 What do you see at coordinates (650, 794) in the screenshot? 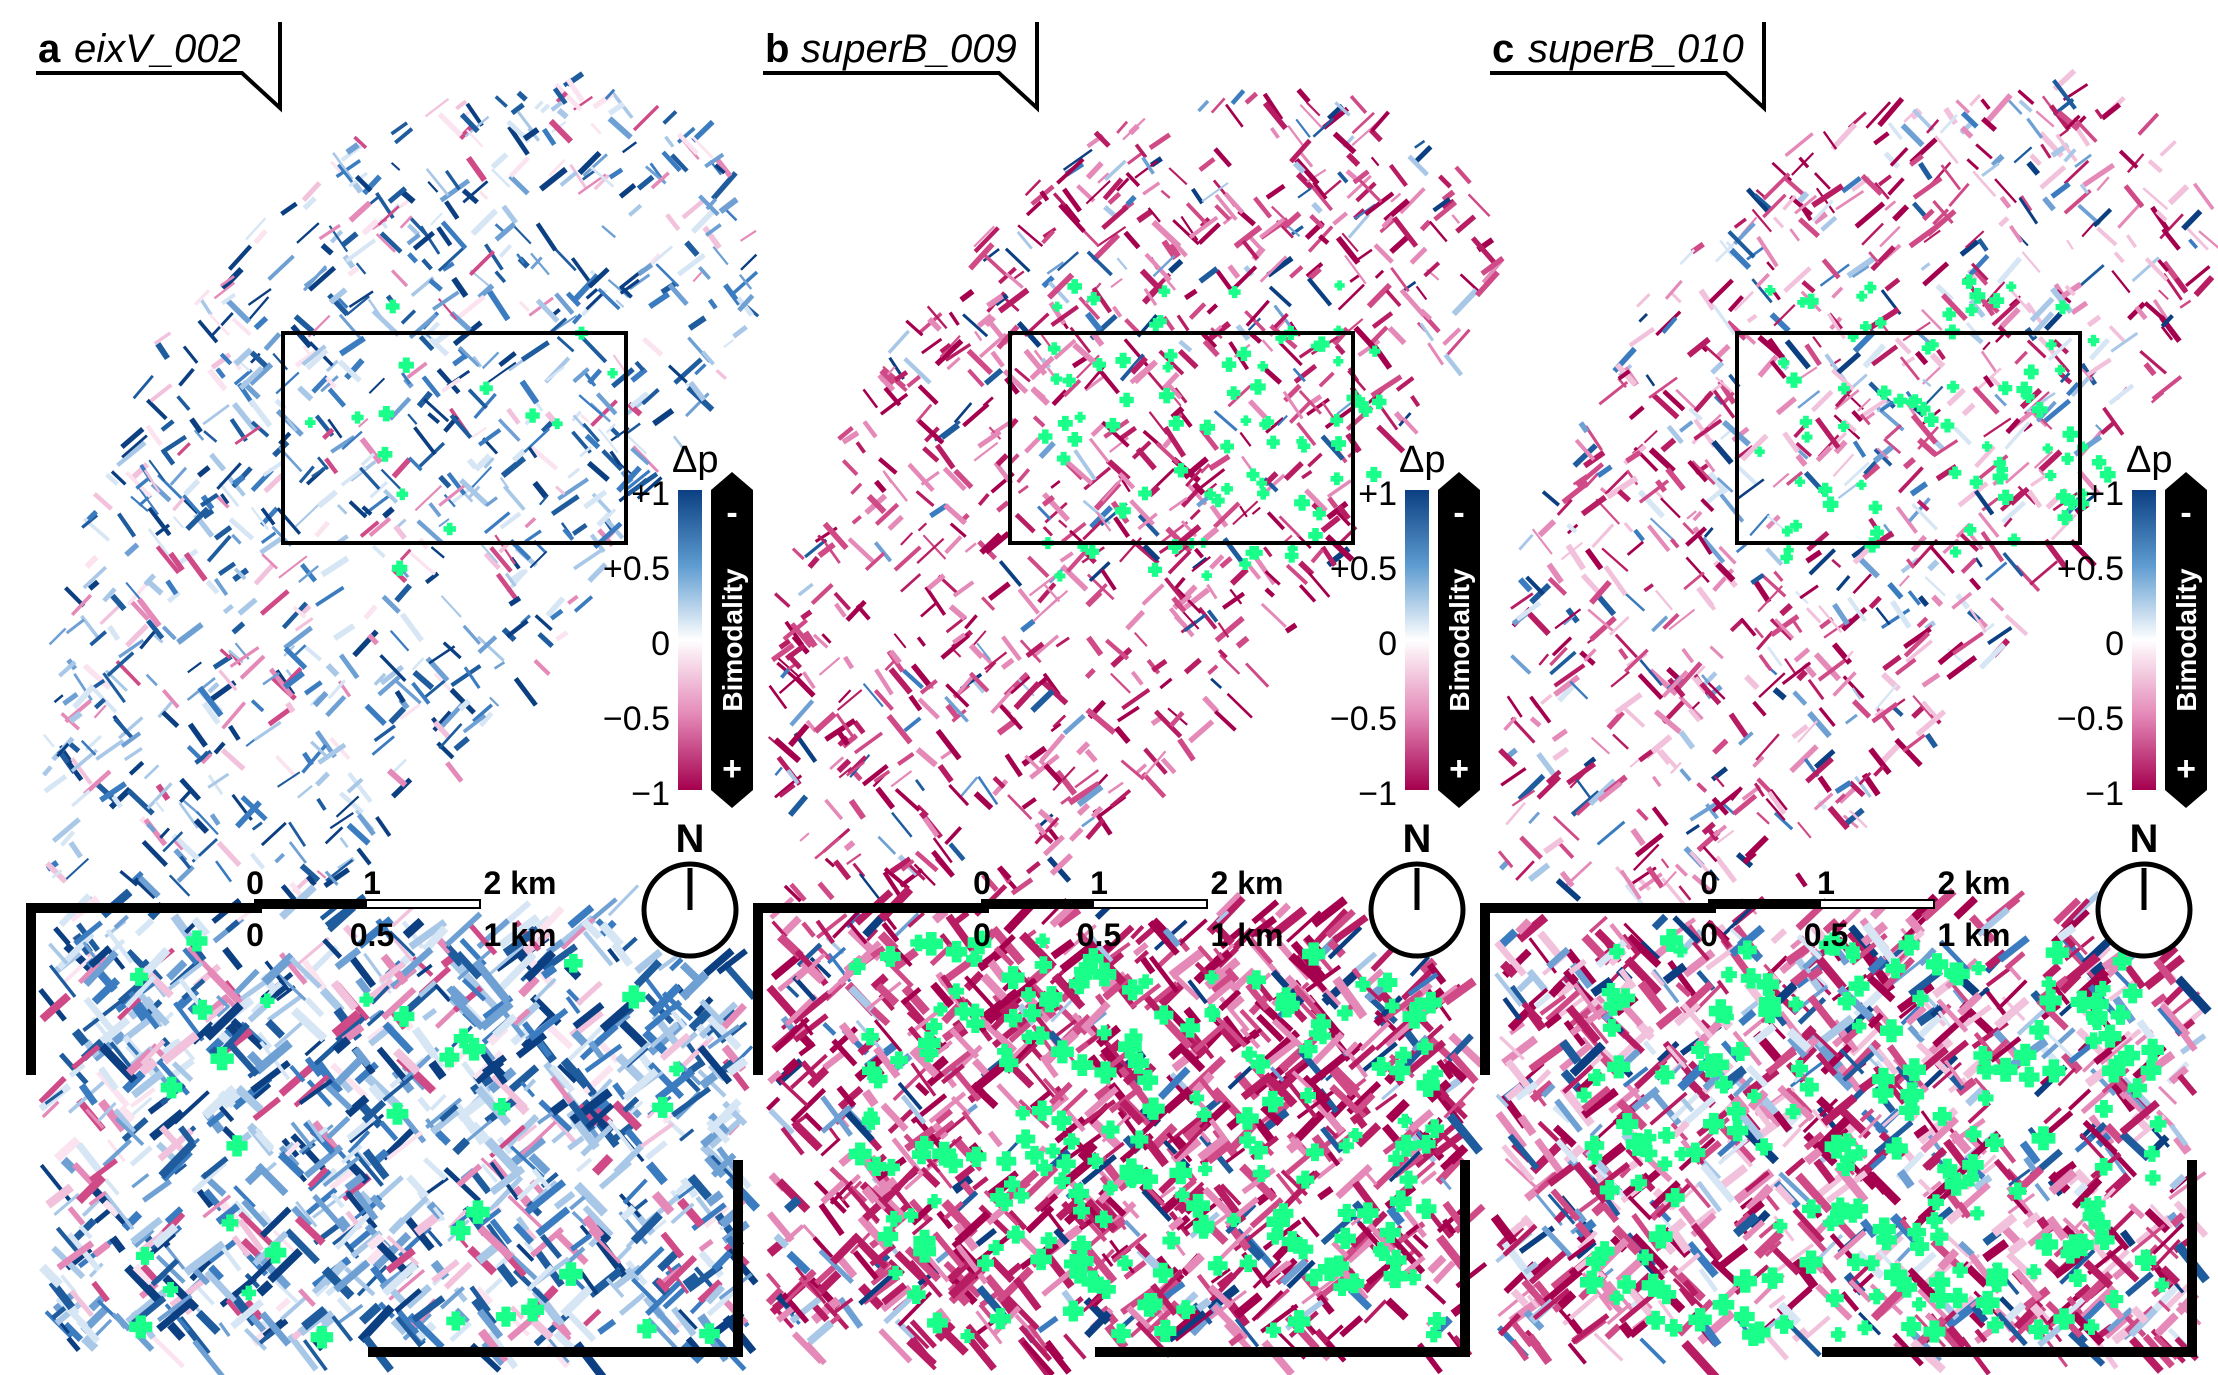
I see `colorbar-tick-label: −1` at bounding box center [650, 794].